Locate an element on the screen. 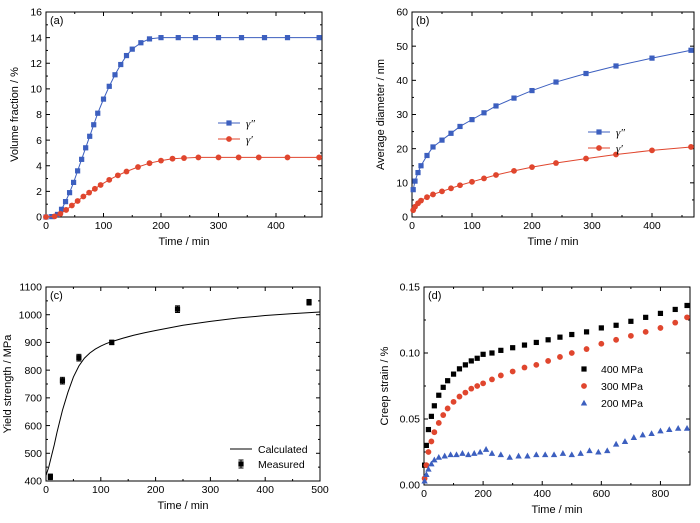 This screenshot has width=700, height=523. legend-entry: Measured is located at coordinates (271, 465).